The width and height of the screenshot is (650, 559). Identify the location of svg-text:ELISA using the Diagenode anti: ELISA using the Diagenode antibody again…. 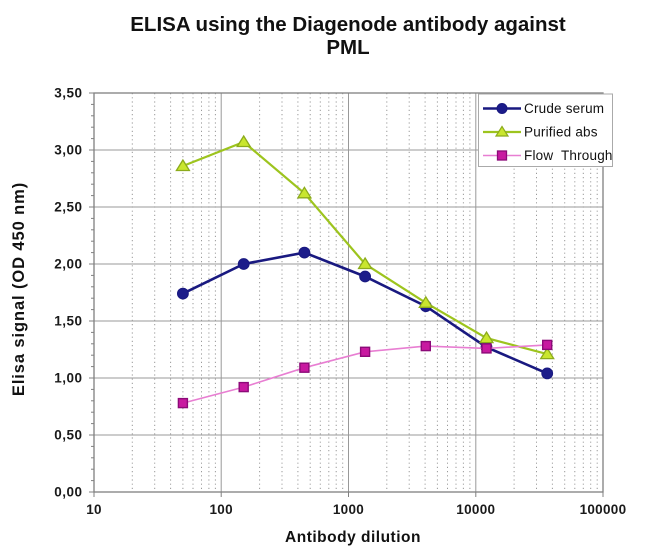
(348, 24).